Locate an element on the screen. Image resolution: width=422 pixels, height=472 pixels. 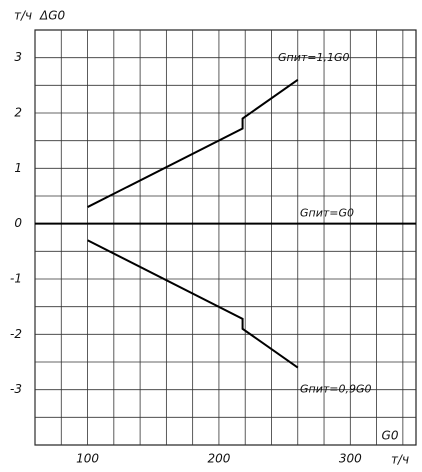
x-tick-label: 300 is located at coordinates (350, 459).